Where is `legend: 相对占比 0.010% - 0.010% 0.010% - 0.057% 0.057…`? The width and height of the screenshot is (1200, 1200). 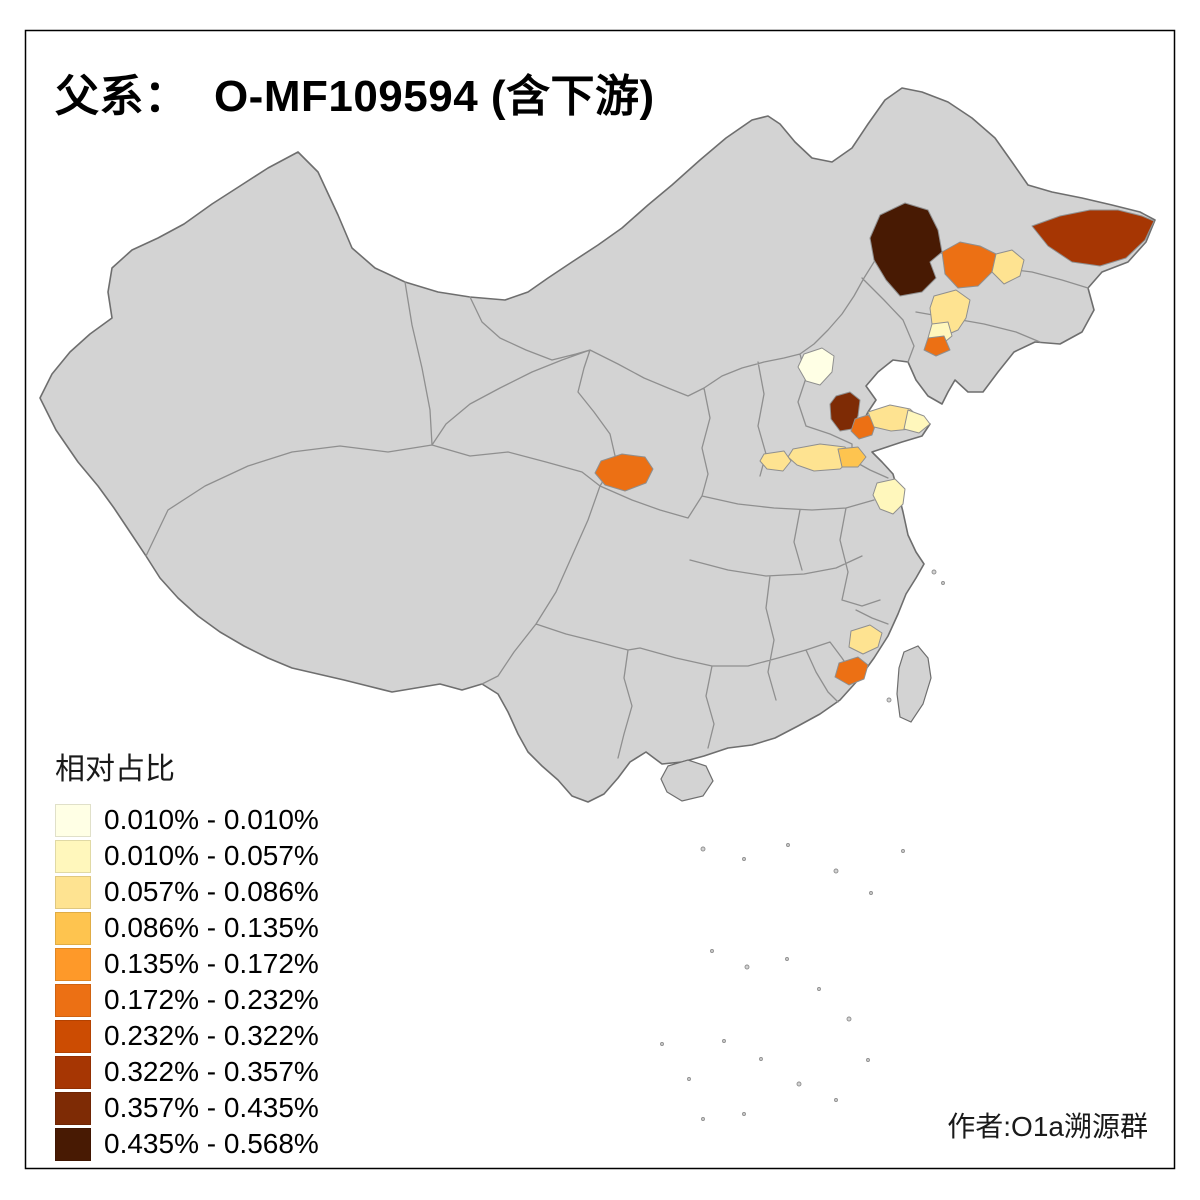 legend: 相对占比 0.010% - 0.010% 0.010% - 0.057% 0.057… is located at coordinates (187, 953).